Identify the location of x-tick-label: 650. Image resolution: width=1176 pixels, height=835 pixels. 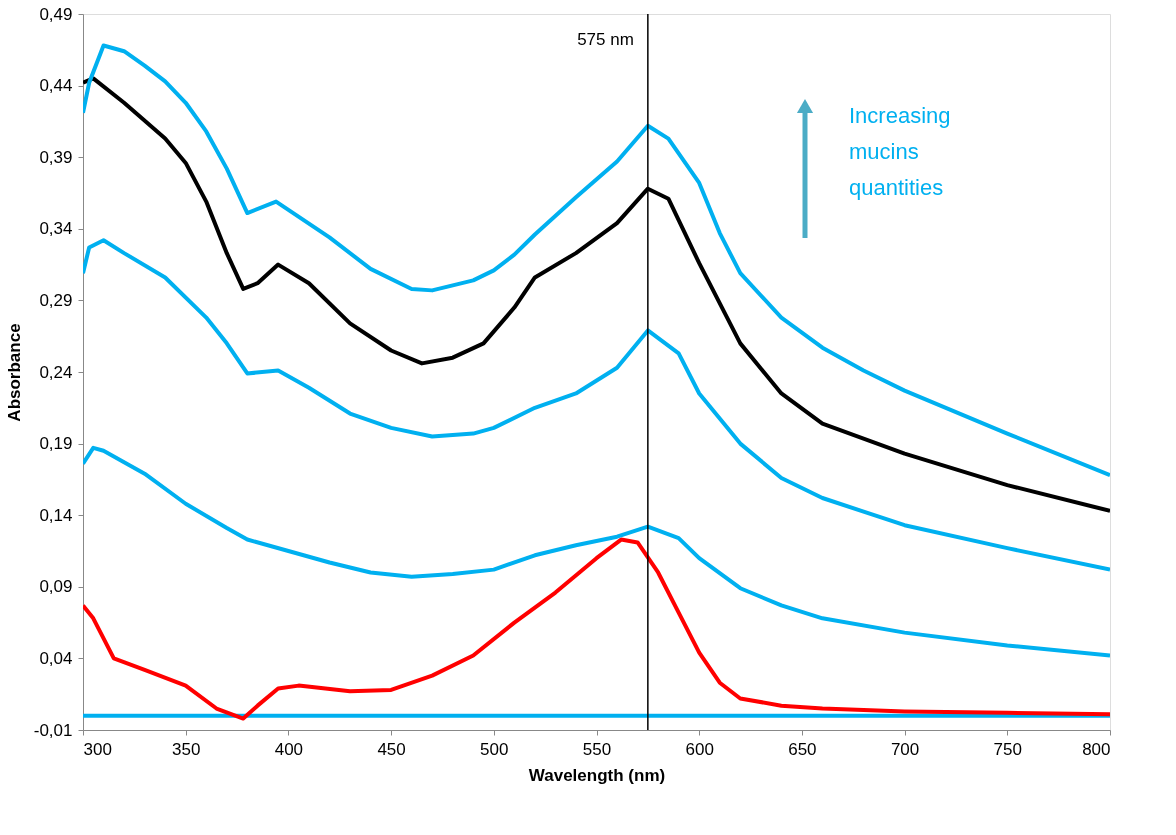
(802, 749).